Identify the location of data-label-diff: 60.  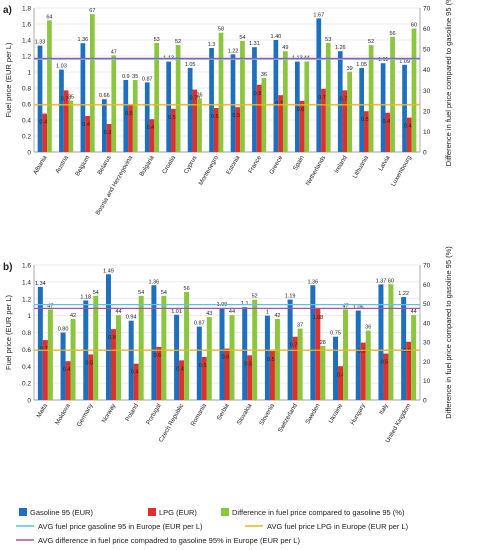
(414, 26).